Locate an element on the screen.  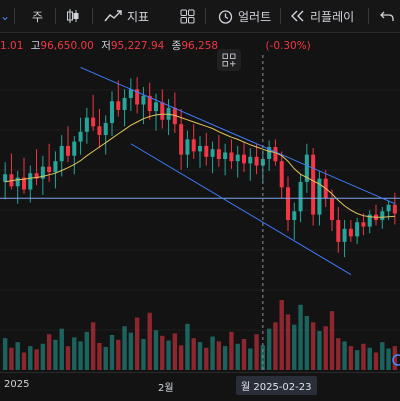
undo-icon is located at coordinates (387, 16).